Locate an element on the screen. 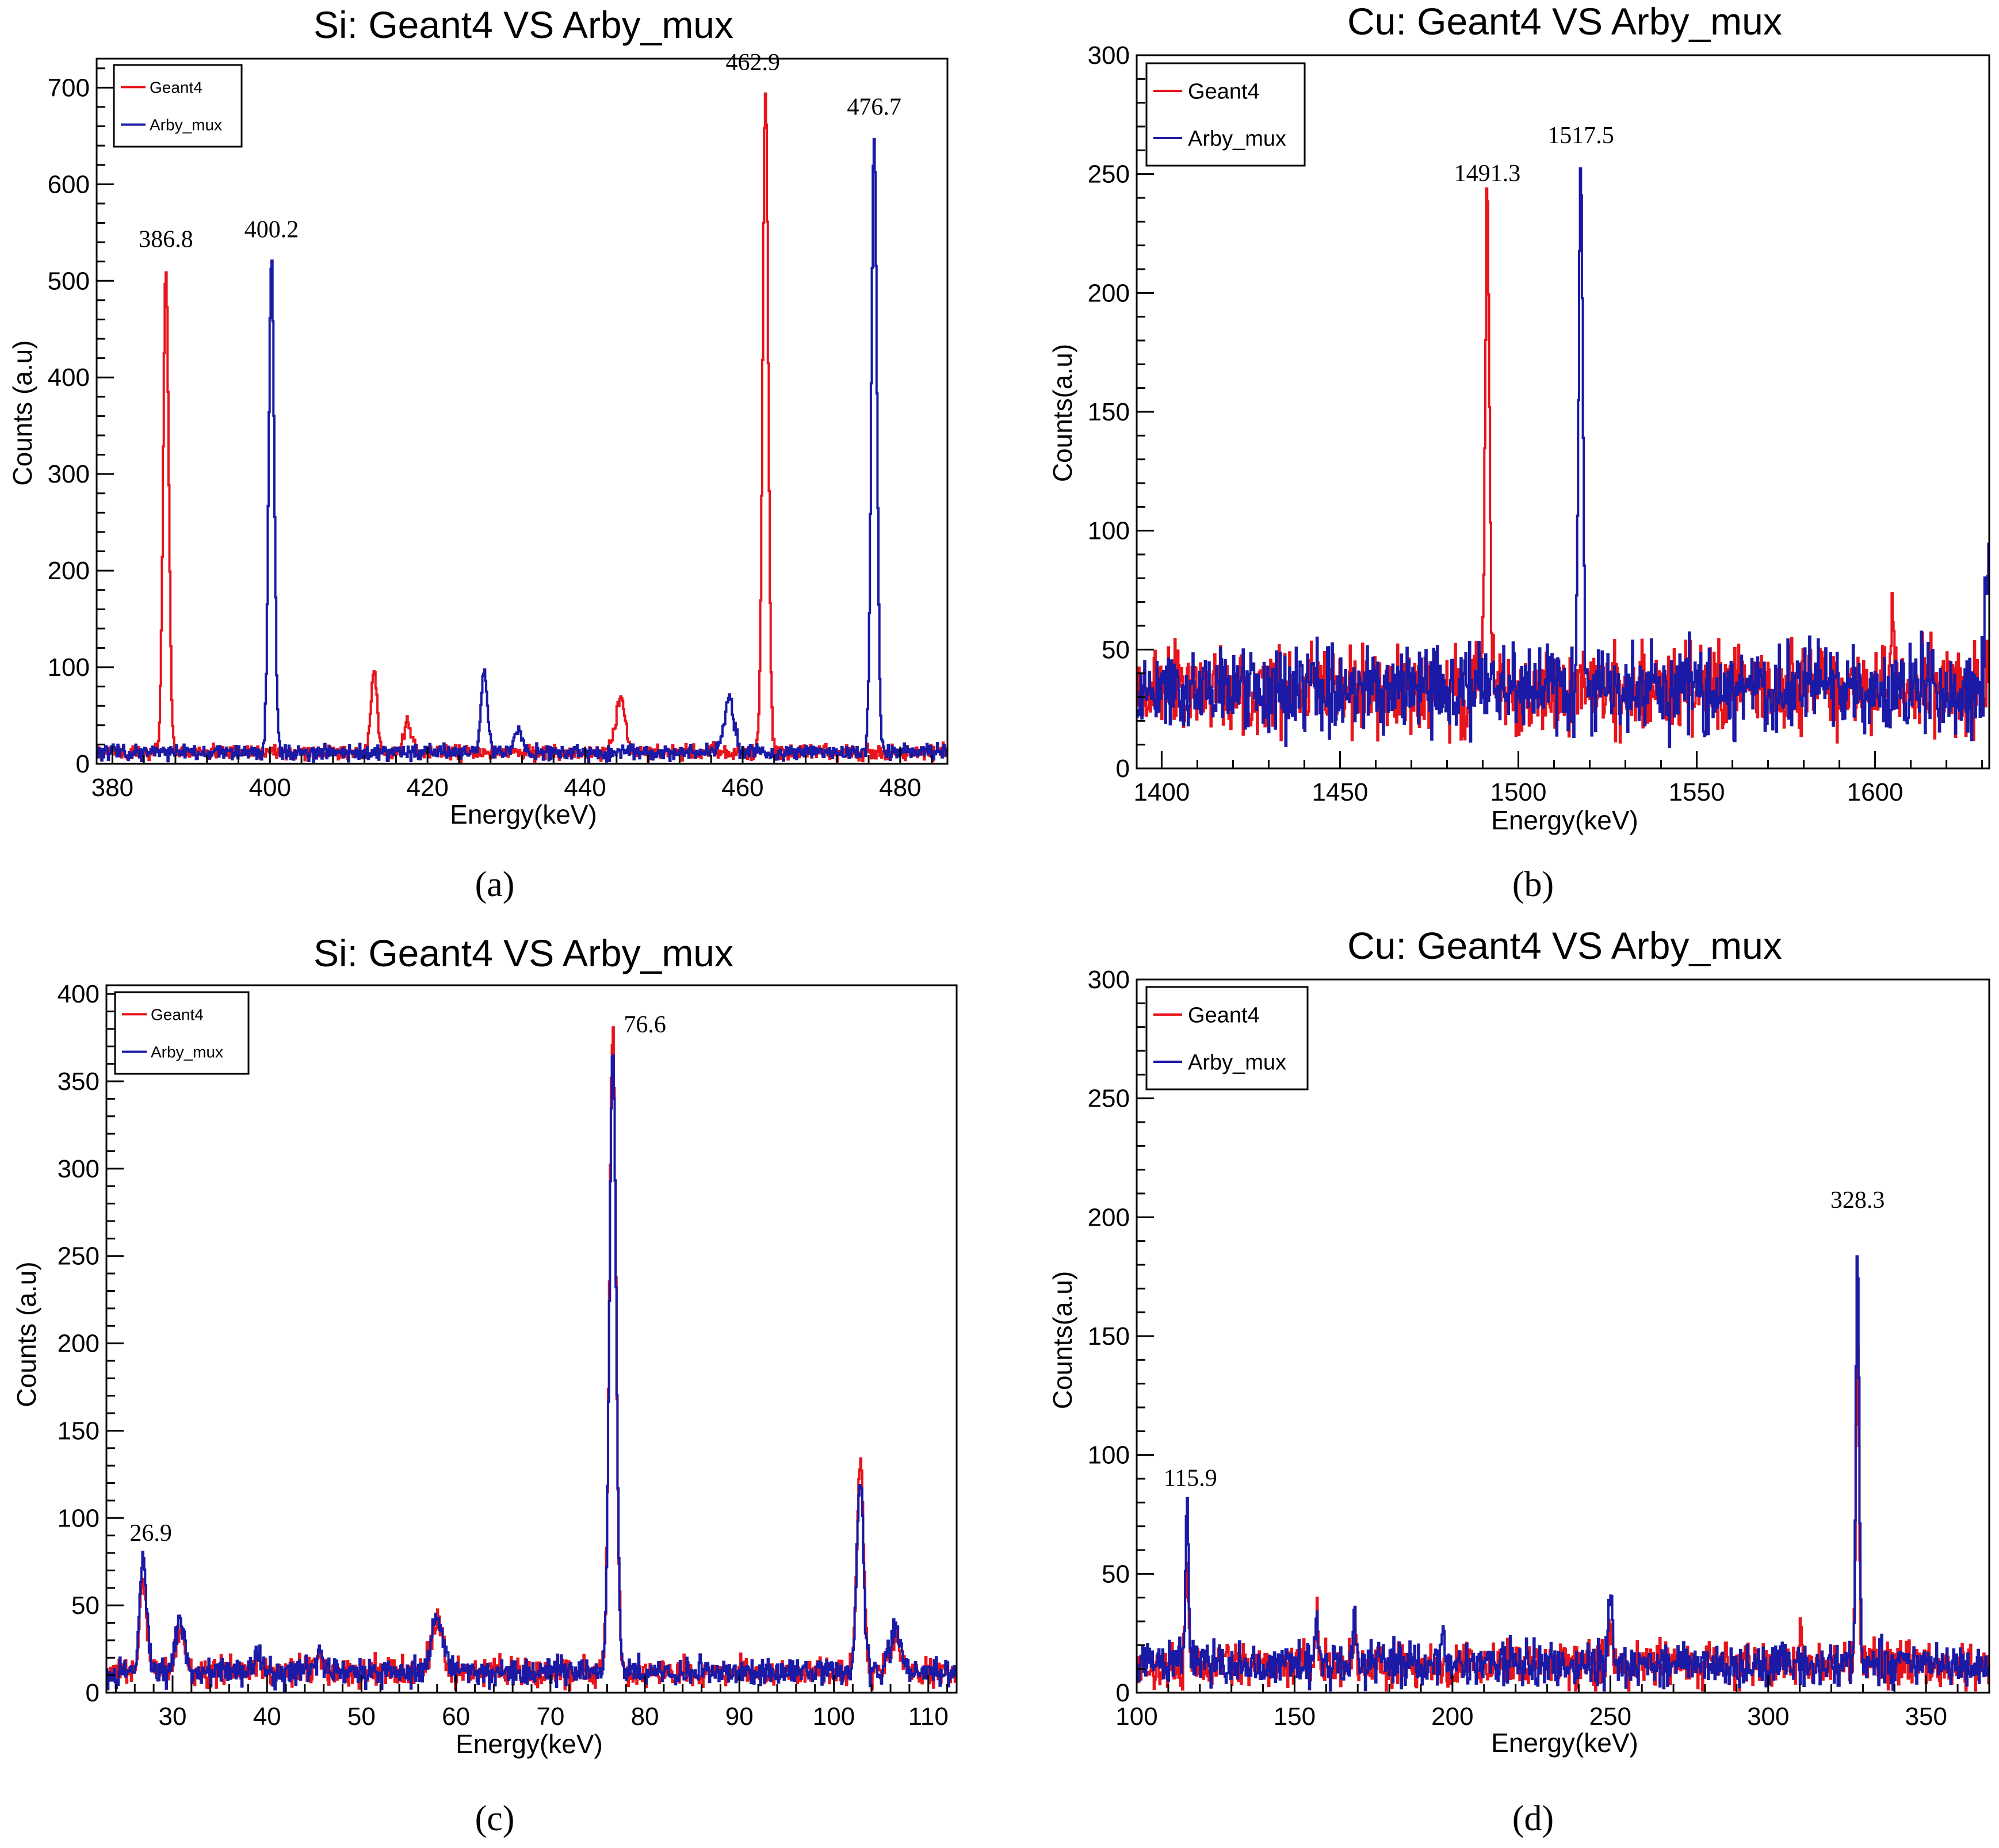 This screenshot has height=1848, width=1999. panel-b-legend-label: Arby_mux is located at coordinates (1237, 139).